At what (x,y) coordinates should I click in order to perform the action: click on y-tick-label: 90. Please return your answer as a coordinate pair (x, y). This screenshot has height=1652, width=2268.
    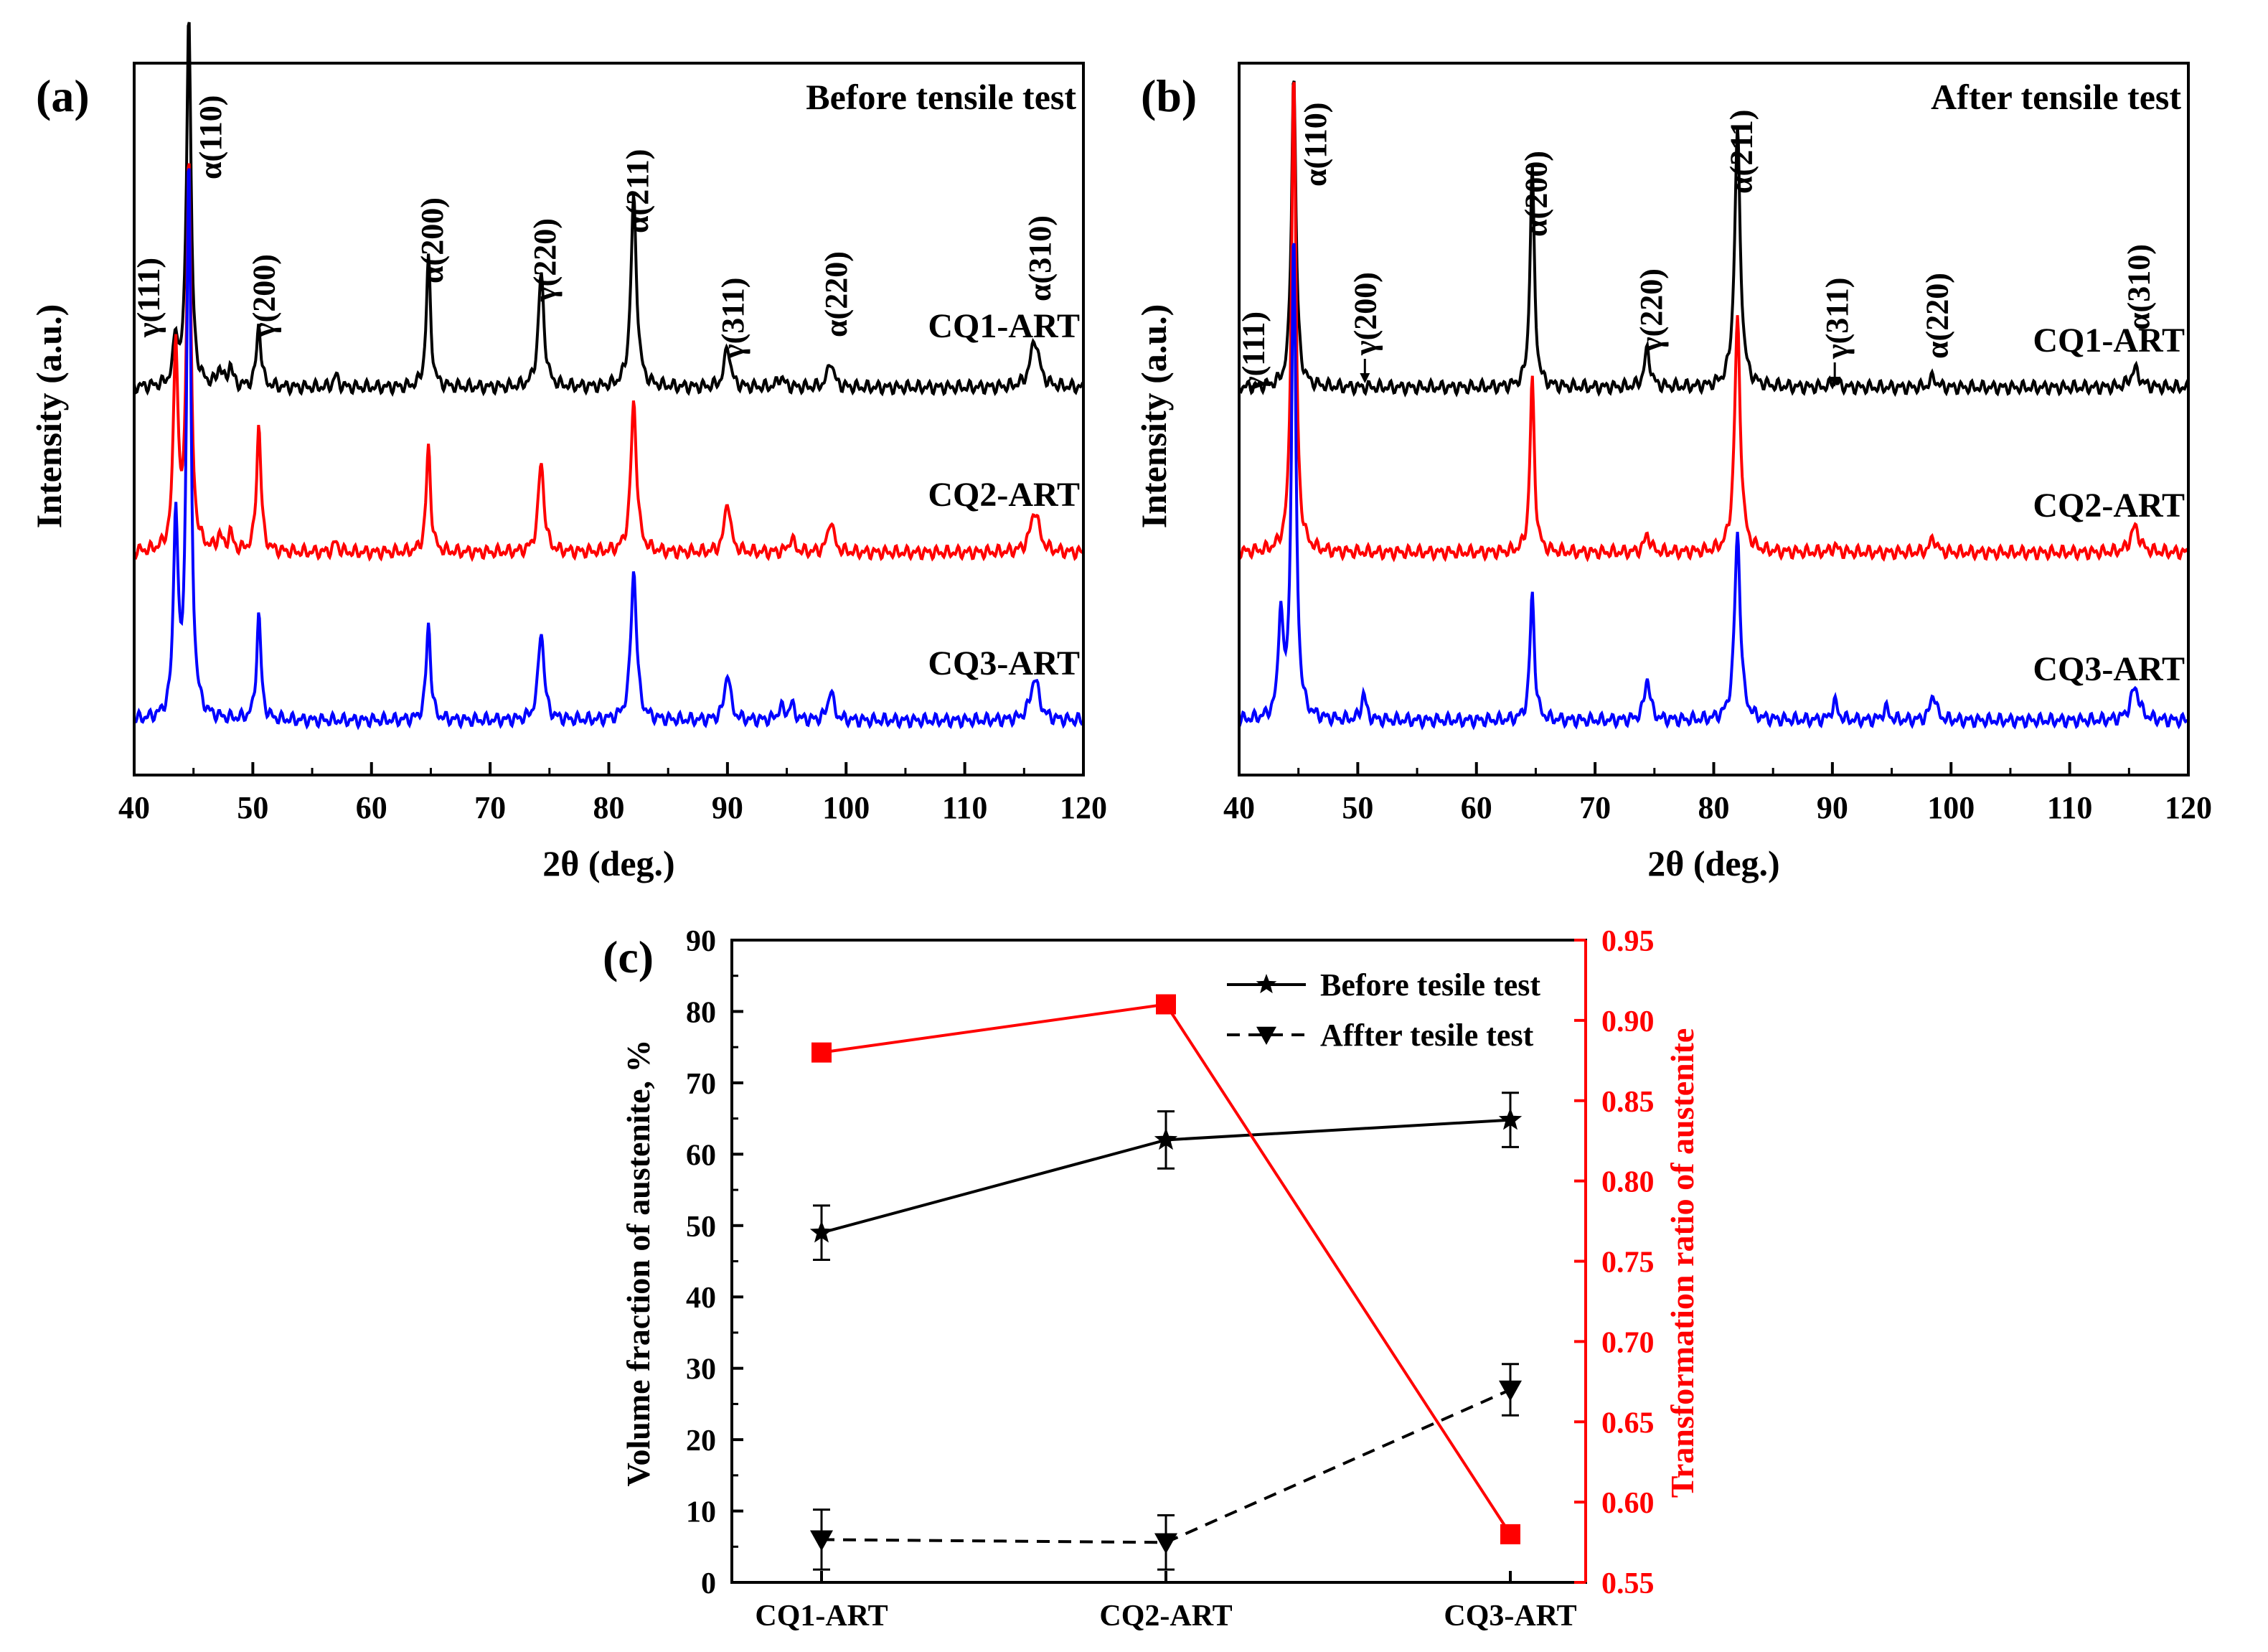
    Looking at the image, I should click on (701, 941).